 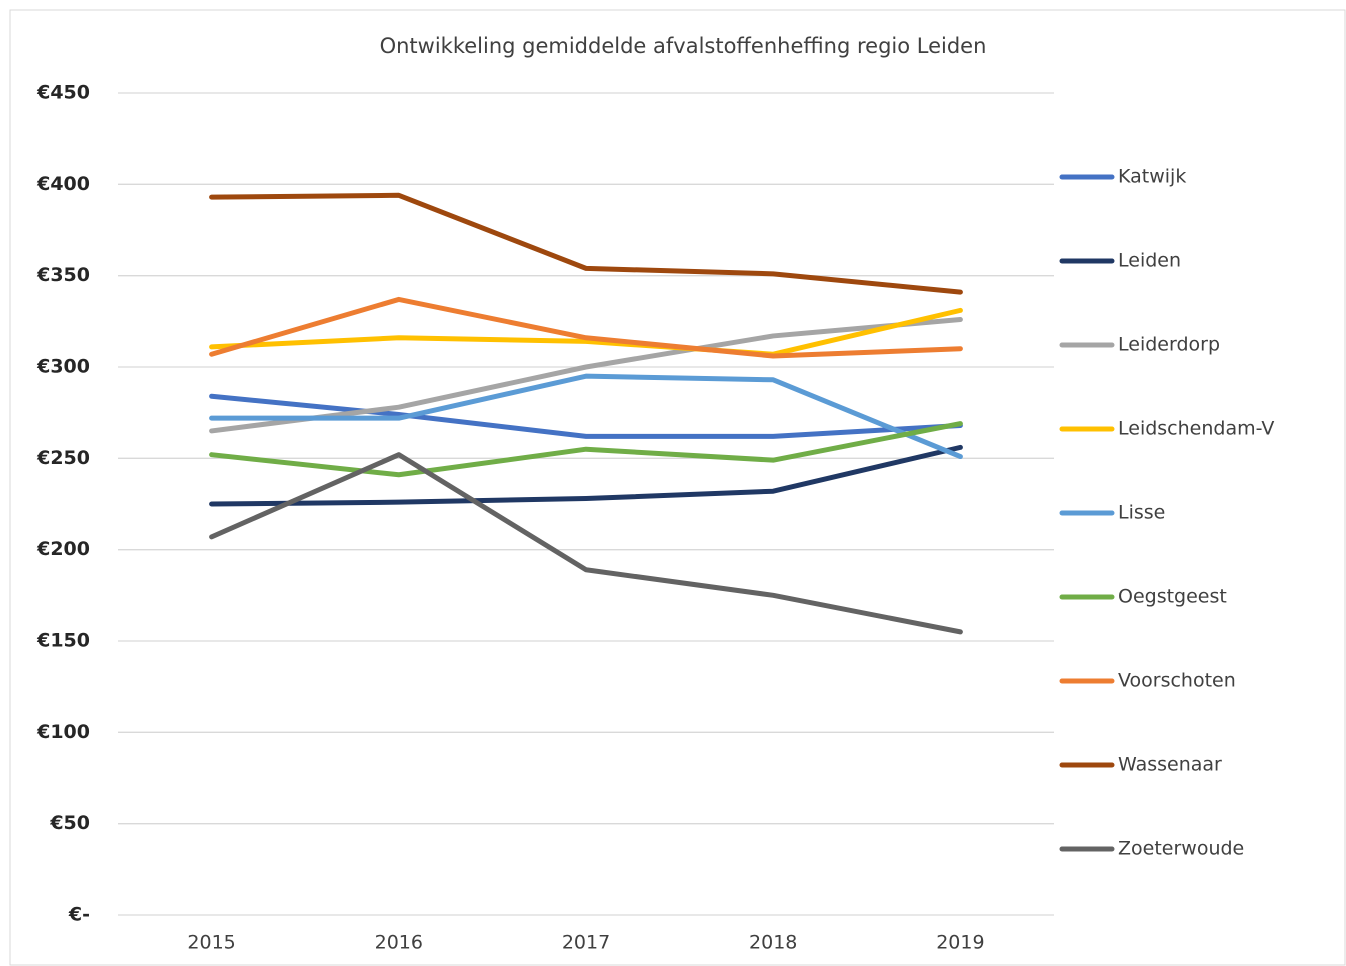 I want to click on x-tick-label: 2016, so click(x=399, y=943).